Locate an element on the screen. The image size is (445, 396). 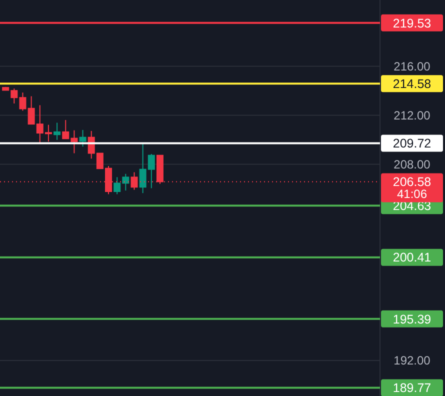
y-tick-label: 212.00 is located at coordinates (412, 115).